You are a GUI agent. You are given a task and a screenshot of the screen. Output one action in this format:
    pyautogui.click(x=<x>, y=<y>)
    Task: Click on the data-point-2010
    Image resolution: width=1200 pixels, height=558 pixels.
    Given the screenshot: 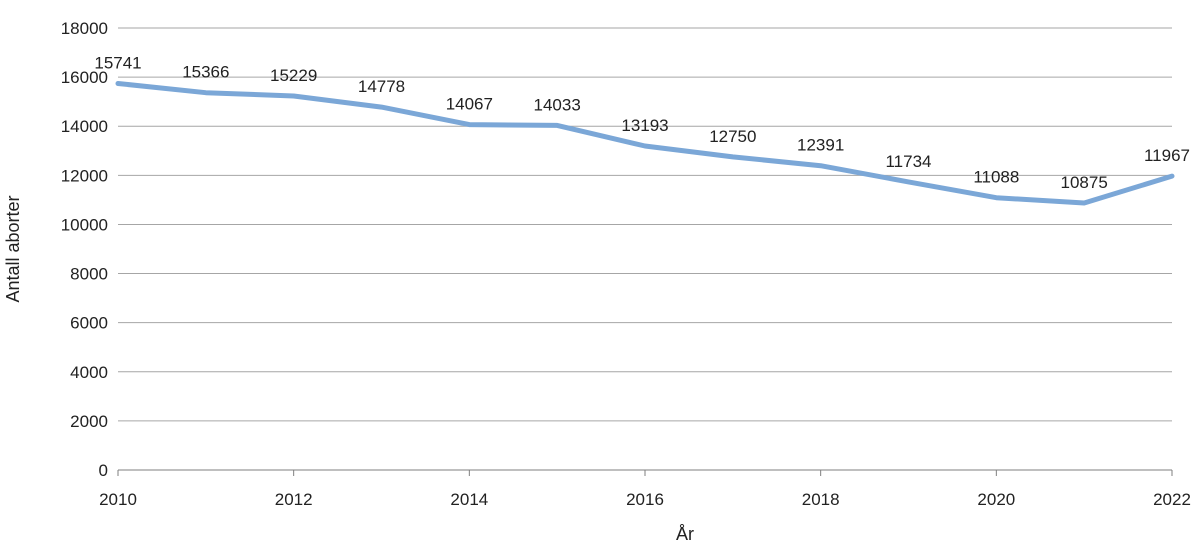 What is the action you would take?
    pyautogui.click(x=118, y=83)
    